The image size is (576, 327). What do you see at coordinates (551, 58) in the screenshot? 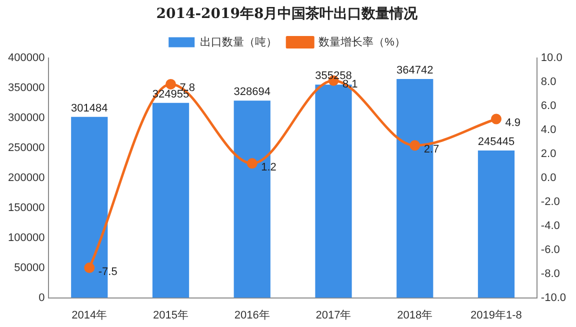
I see `y2-tick-label: 10.0` at bounding box center [551, 58].